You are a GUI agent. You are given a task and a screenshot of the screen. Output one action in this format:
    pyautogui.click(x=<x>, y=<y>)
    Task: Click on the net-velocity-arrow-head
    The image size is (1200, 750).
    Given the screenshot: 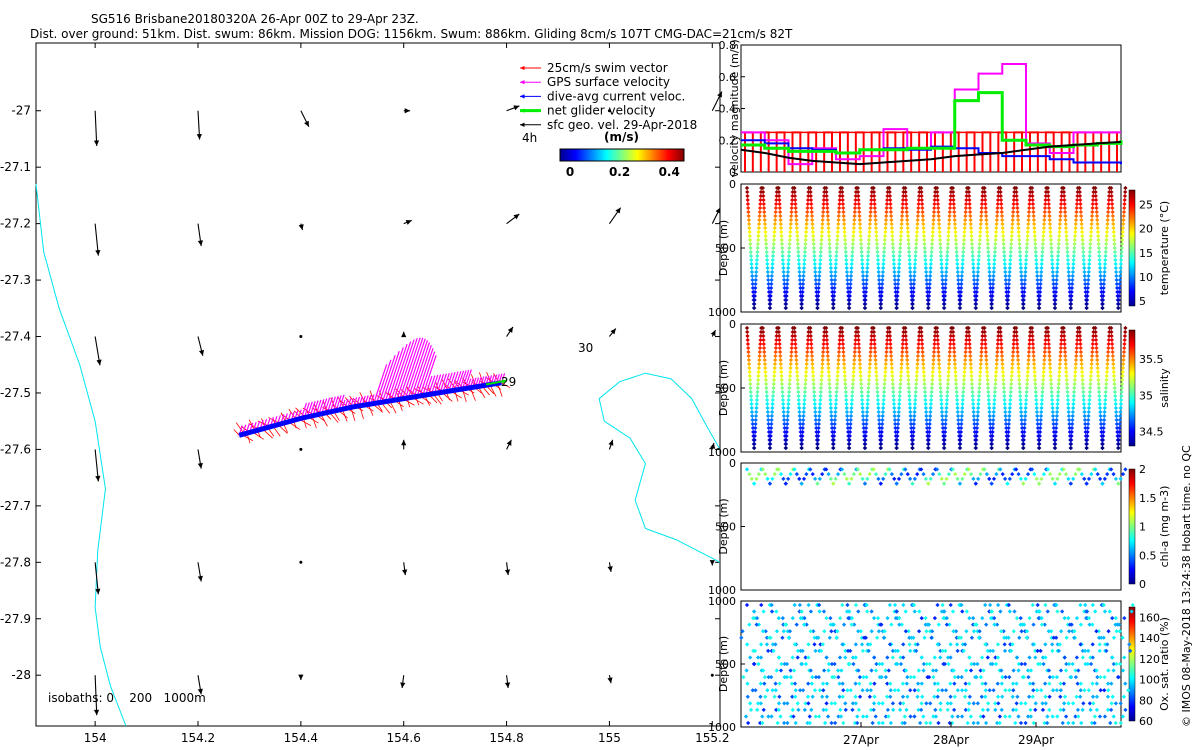 What is the action you would take?
    pyautogui.click(x=504, y=381)
    